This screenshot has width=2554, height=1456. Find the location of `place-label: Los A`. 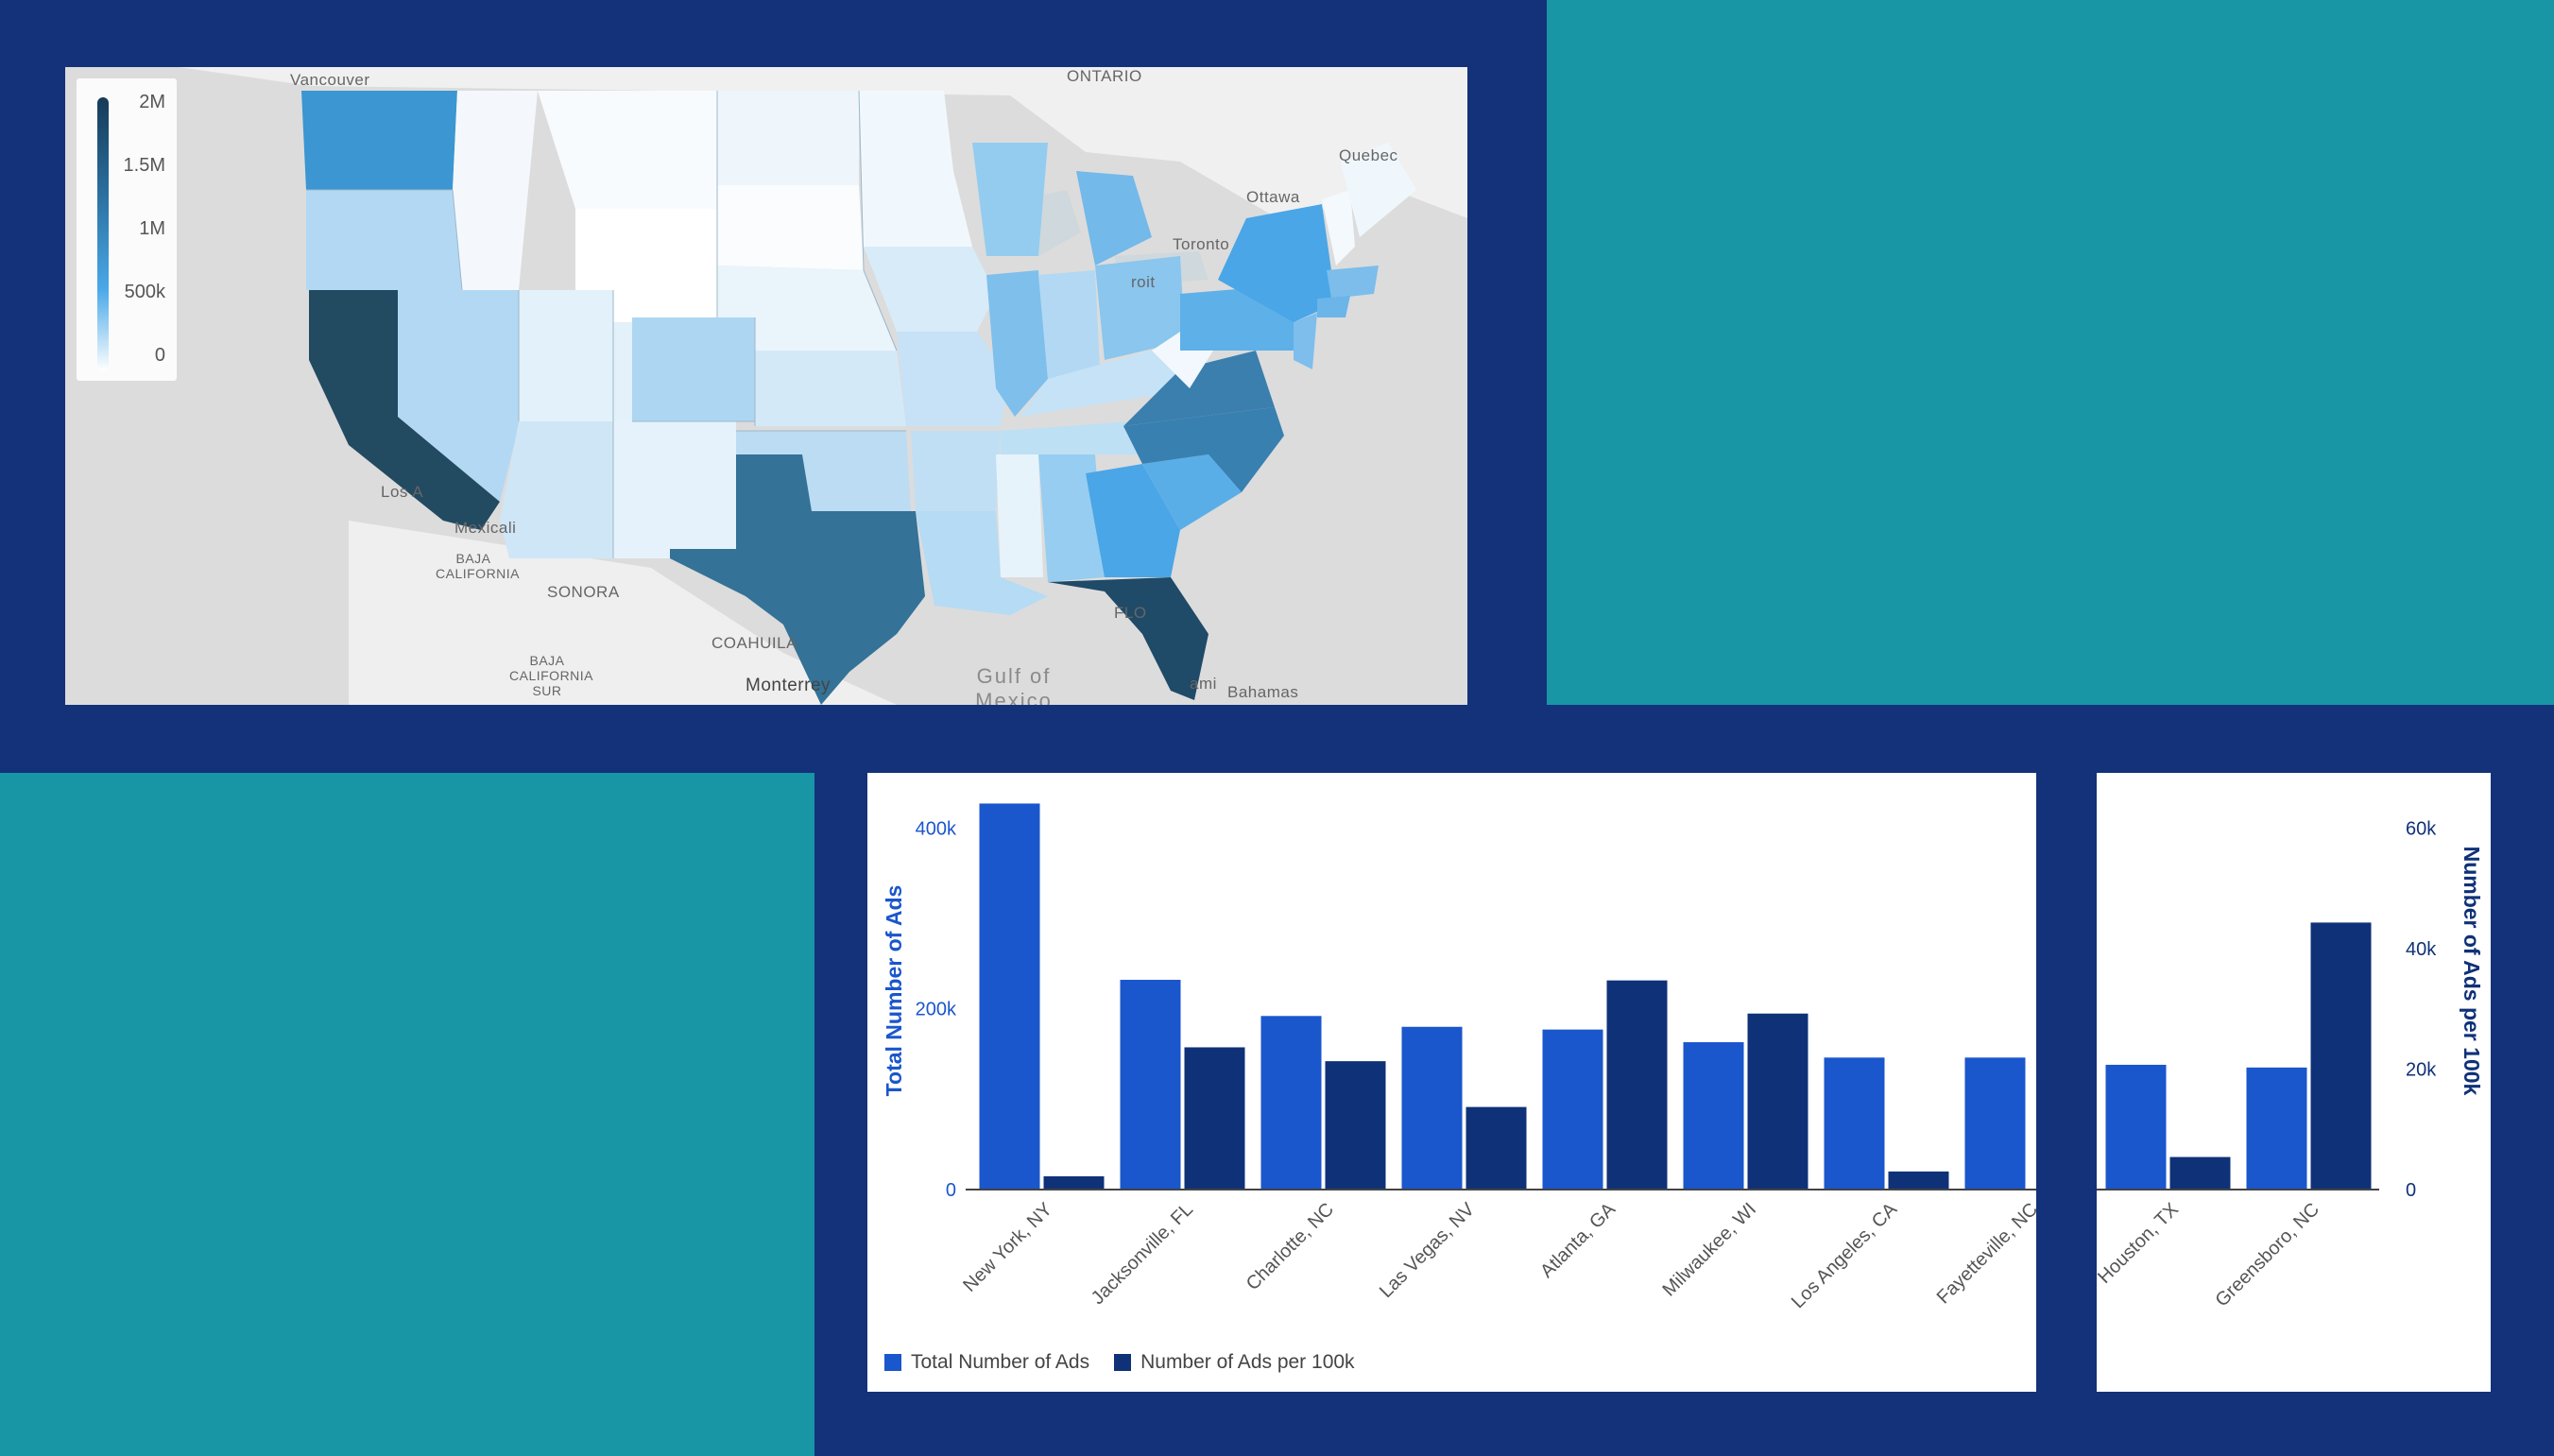

place-label: Los A is located at coordinates (402, 492).